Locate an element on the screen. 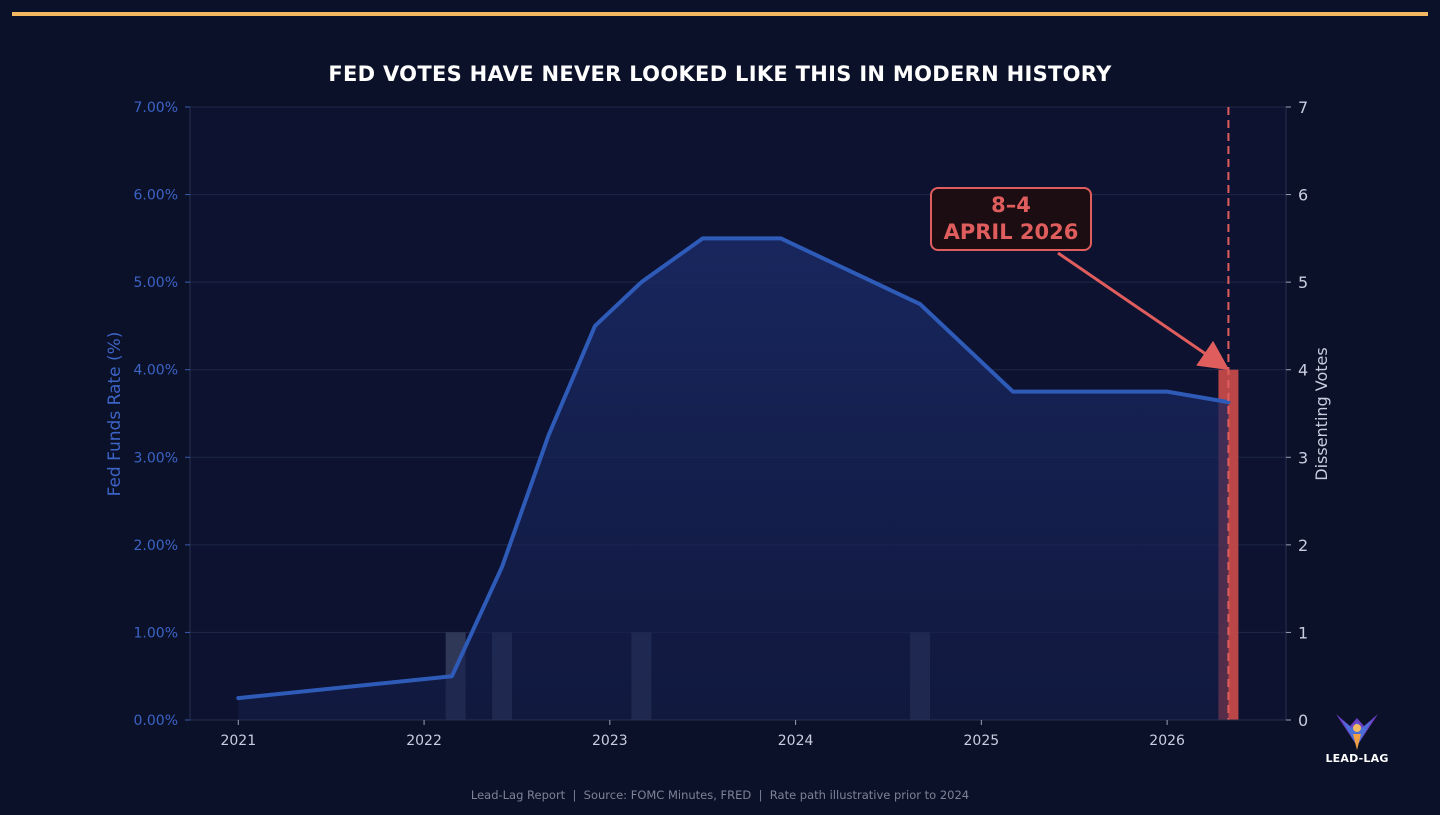 The image size is (1440, 815). y2-tick-label-0: 0 is located at coordinates (1303, 720).